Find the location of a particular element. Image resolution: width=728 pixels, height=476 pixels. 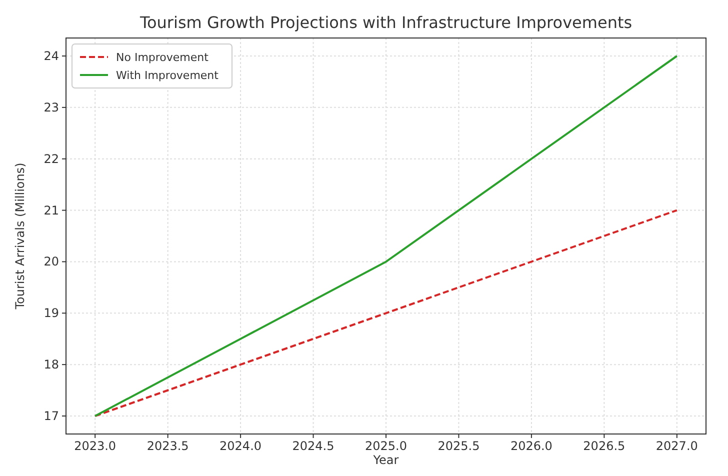

x-tick-label: 2027.0 is located at coordinates (677, 446).